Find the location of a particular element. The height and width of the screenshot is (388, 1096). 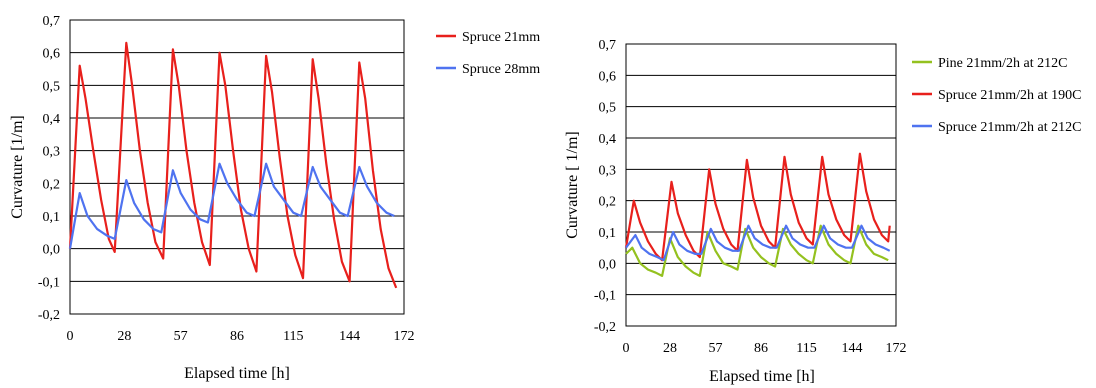

chart-left-legend: Spruce 21mm Spruce 28mm is located at coordinates (488, 53).